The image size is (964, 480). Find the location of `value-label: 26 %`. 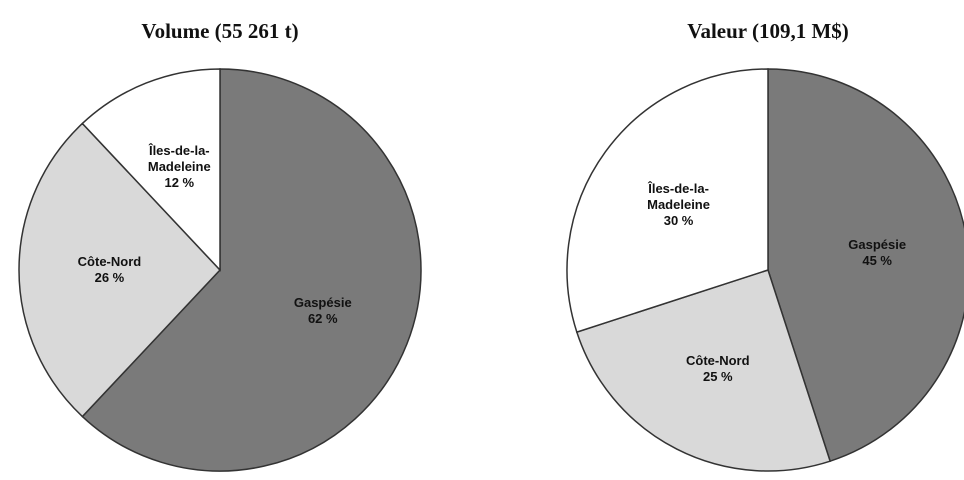

value-label: 26 % is located at coordinates (109, 277).